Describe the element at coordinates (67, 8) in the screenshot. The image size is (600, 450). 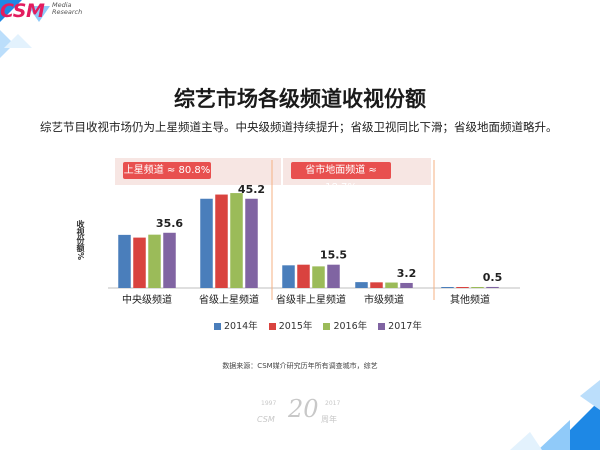
I see `brand-tagline: Media Research` at that location.